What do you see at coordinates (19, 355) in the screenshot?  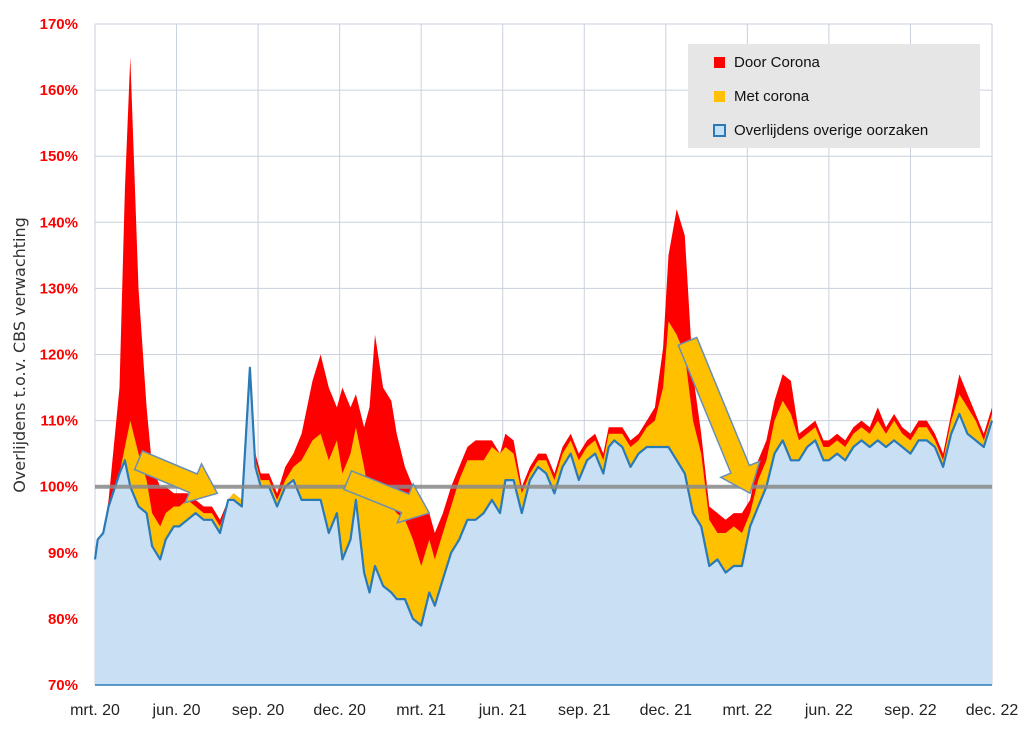 I see `y-axis-label: Overlijdens t.o.v. CBS verwachting` at bounding box center [19, 355].